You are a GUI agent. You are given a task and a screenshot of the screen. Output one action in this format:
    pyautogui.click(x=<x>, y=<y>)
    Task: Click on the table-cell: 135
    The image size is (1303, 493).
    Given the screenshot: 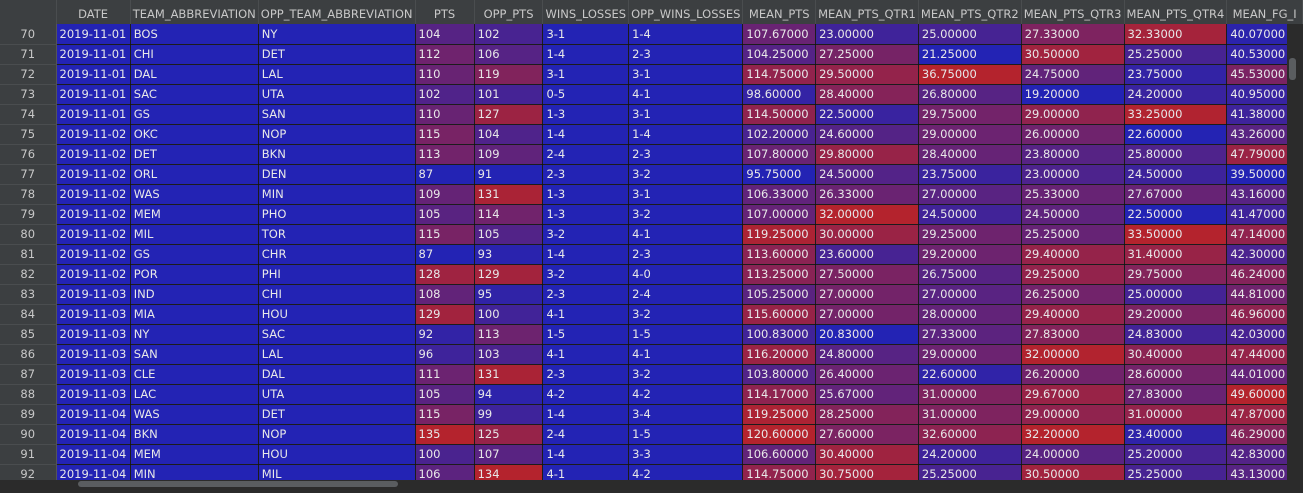 What is the action you would take?
    pyautogui.click(x=445, y=434)
    